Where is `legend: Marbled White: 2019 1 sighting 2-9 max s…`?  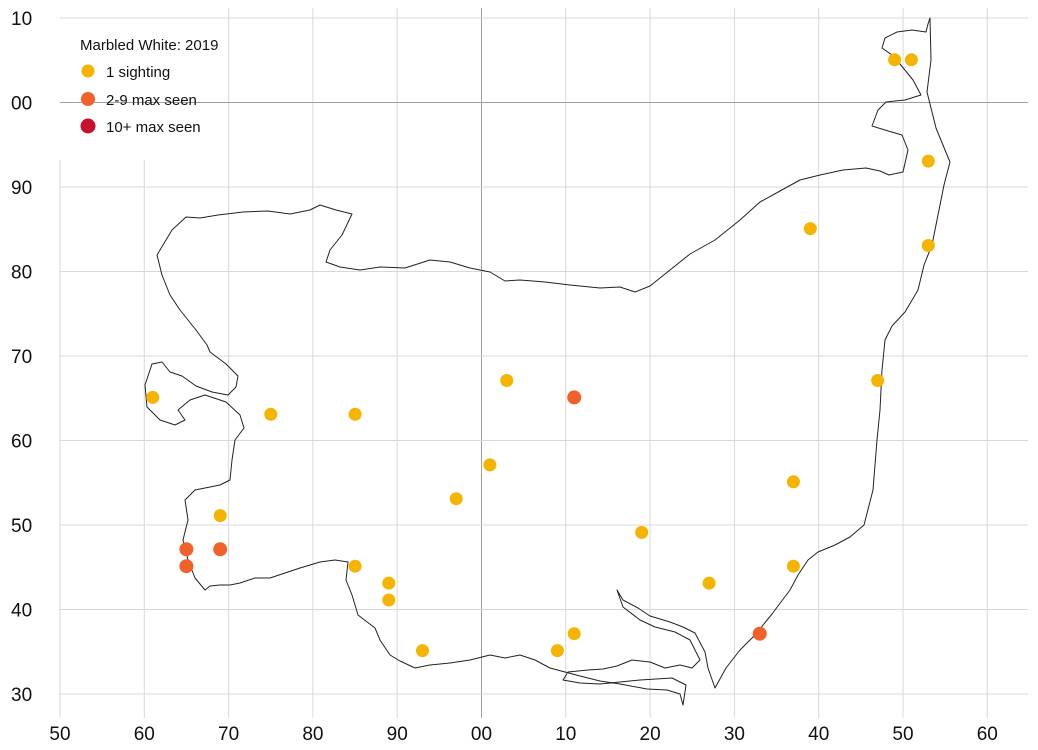 legend: Marbled White: 2019 1 sighting 2-9 max s… is located at coordinates (149, 86).